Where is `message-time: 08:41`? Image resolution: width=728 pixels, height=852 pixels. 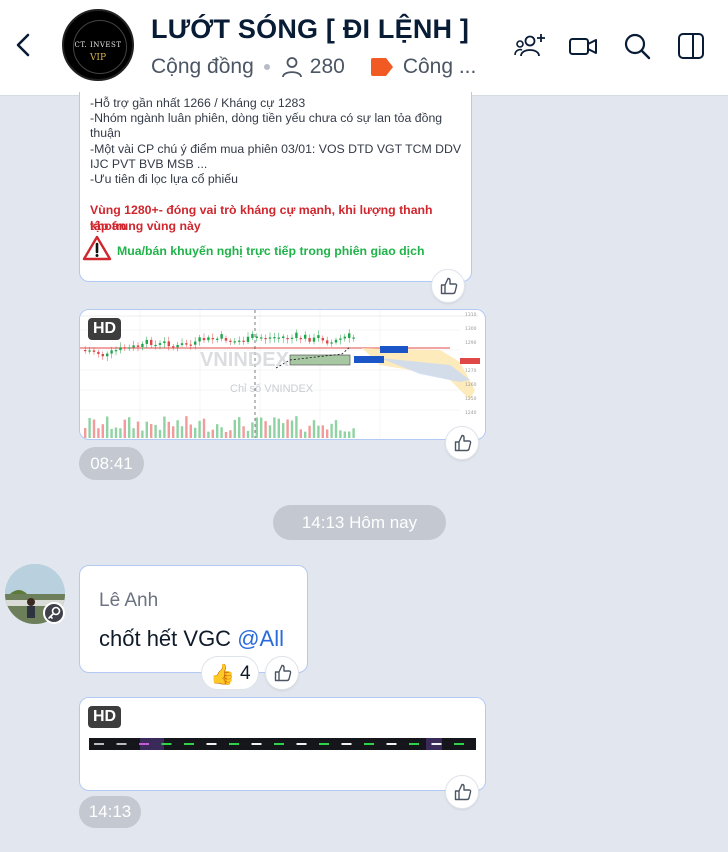
message-time: 08:41 is located at coordinates (111, 463).